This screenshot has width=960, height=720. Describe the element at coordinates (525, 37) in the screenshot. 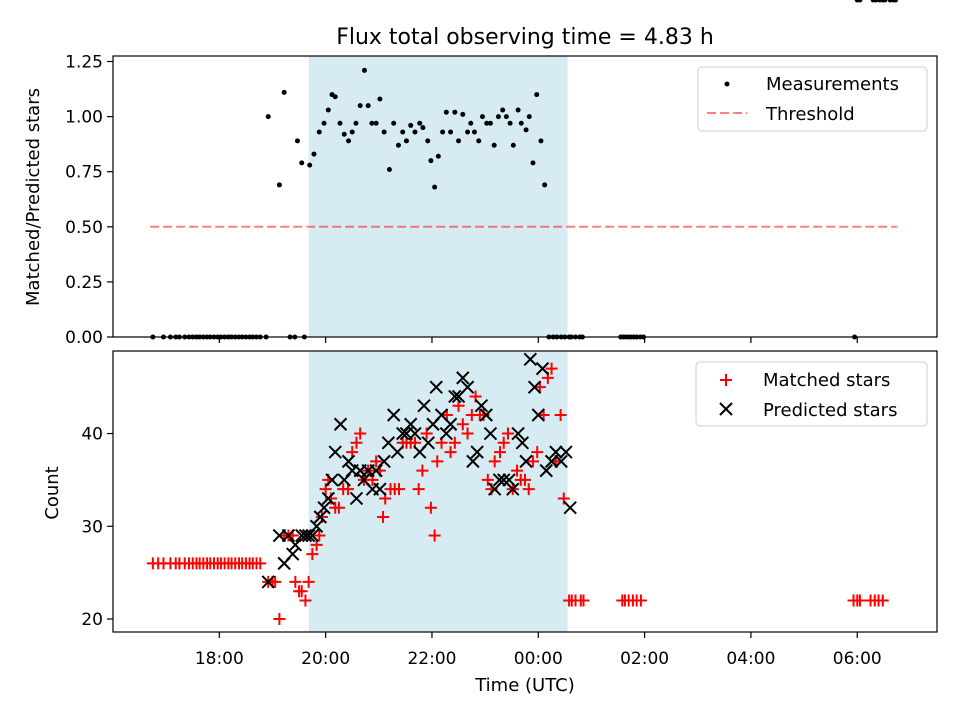

I see `figure-title: Flux total observing time = 4.83 h` at that location.